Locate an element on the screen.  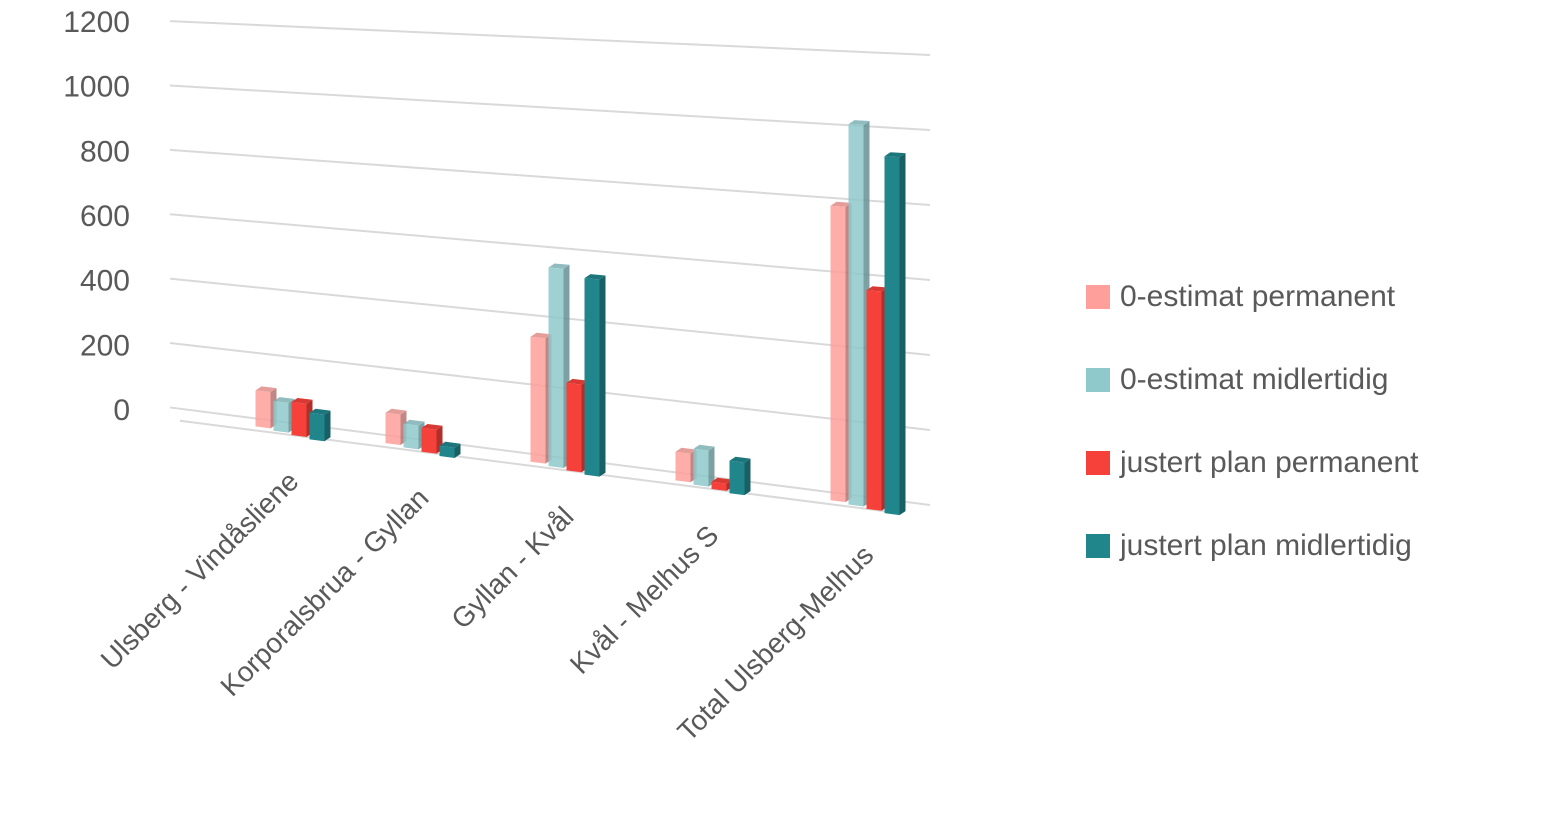
legend-label: 0-estimat midlertidig is located at coordinates (1254, 379).